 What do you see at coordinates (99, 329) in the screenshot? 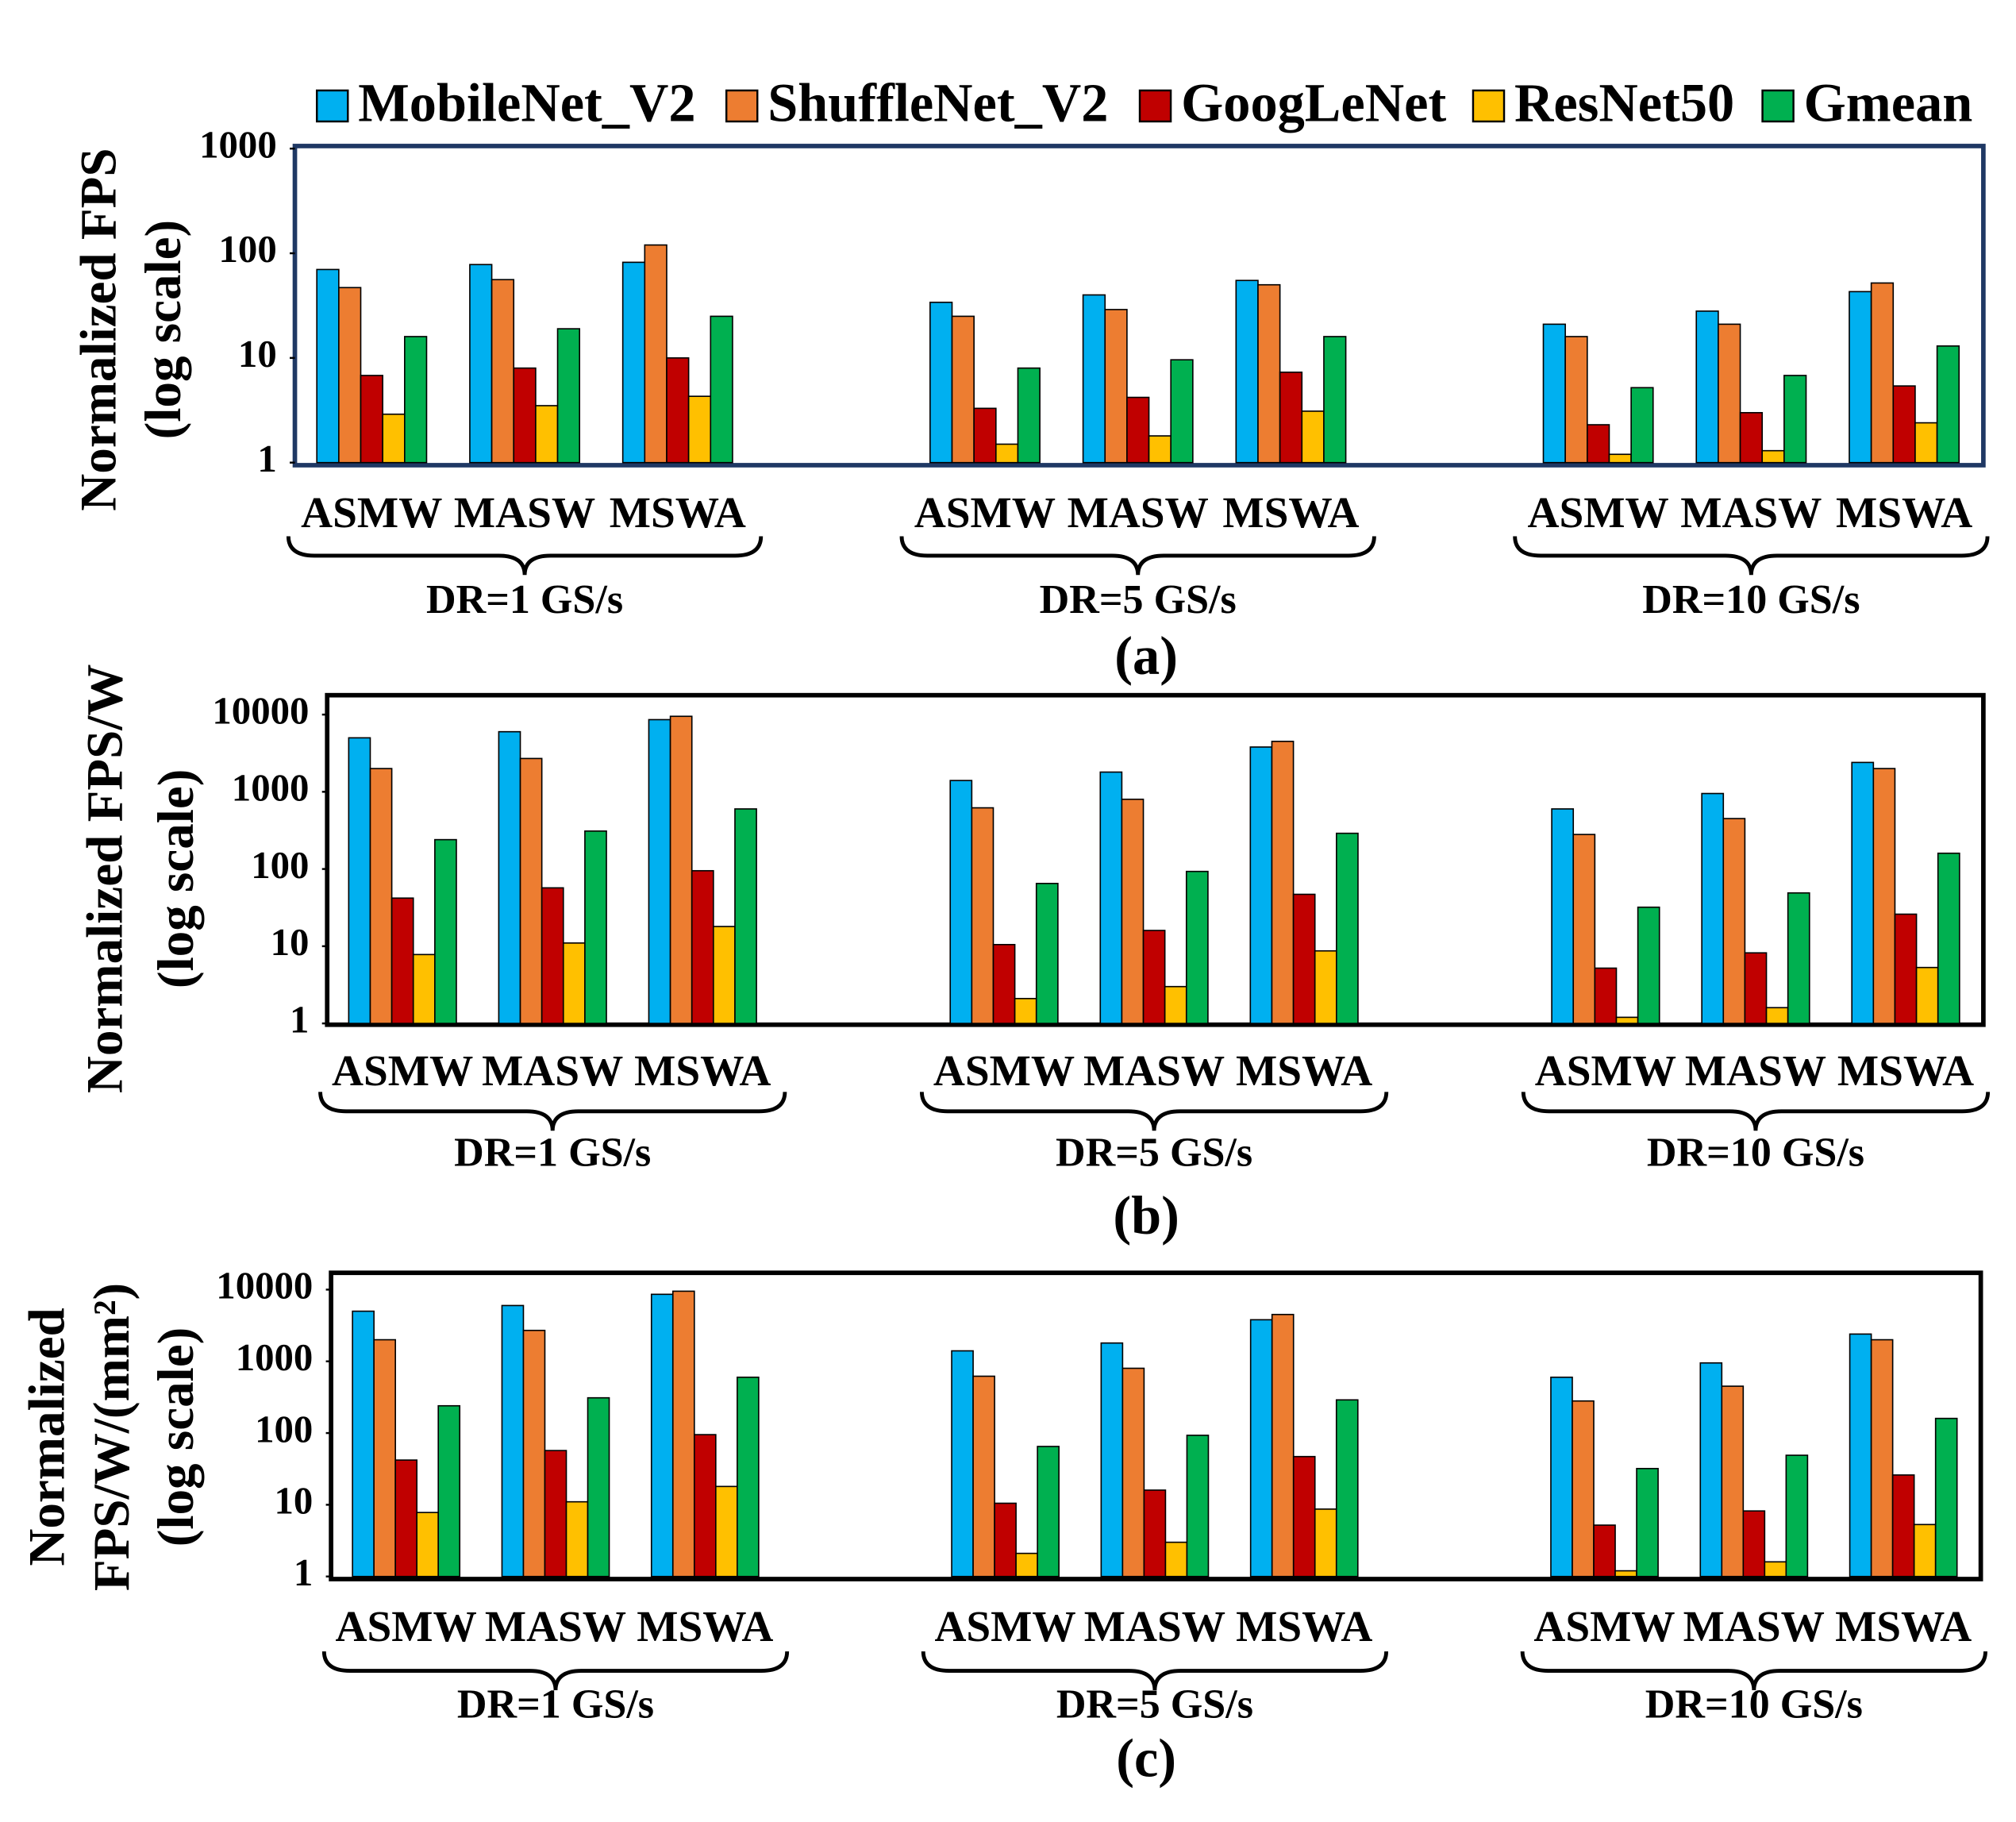
I see `y-axis-label: Normalized FPS` at bounding box center [99, 329].